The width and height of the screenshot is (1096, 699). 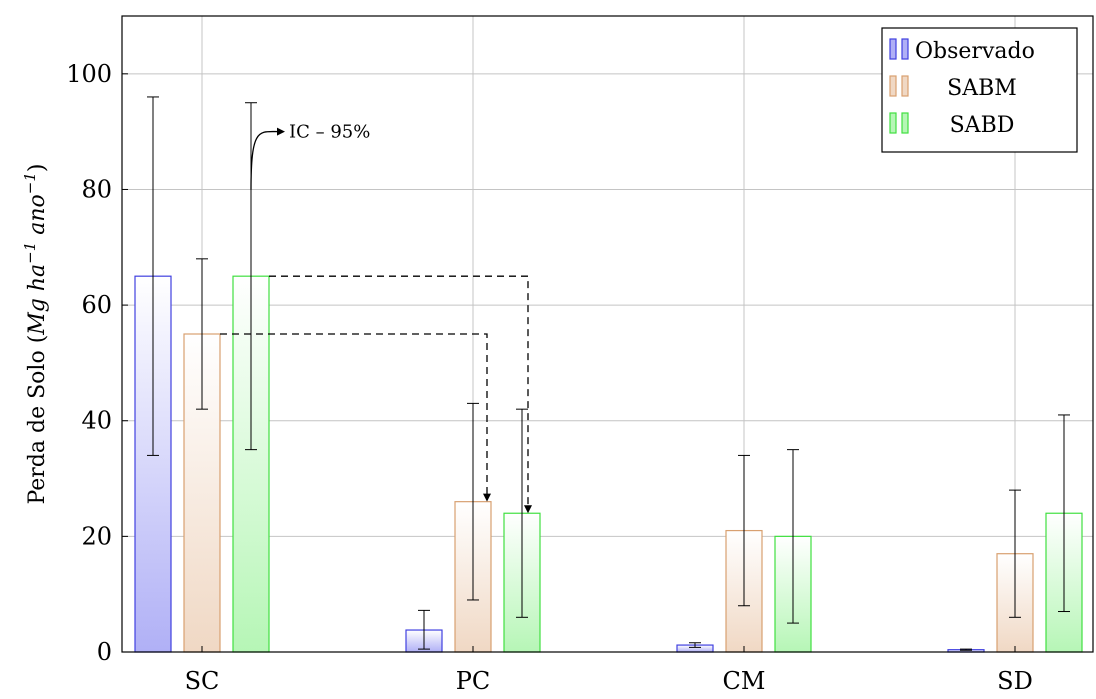 What do you see at coordinates (744, 681) in the screenshot?
I see `x-tick-label: CM` at bounding box center [744, 681].